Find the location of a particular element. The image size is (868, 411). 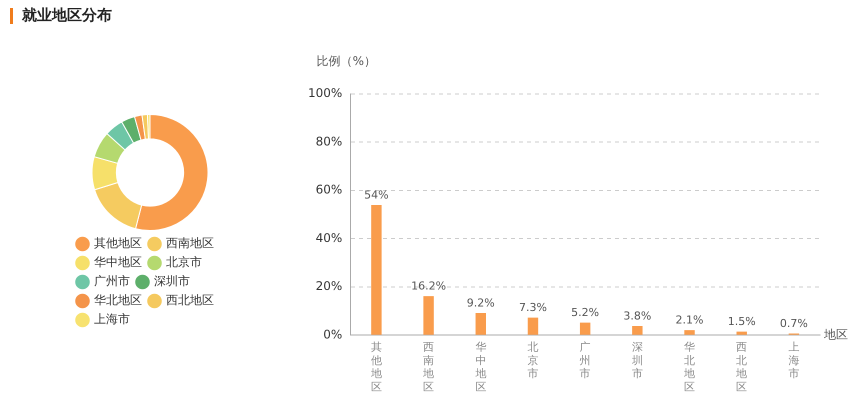

legend-label: 华北地区 is located at coordinates (118, 300).